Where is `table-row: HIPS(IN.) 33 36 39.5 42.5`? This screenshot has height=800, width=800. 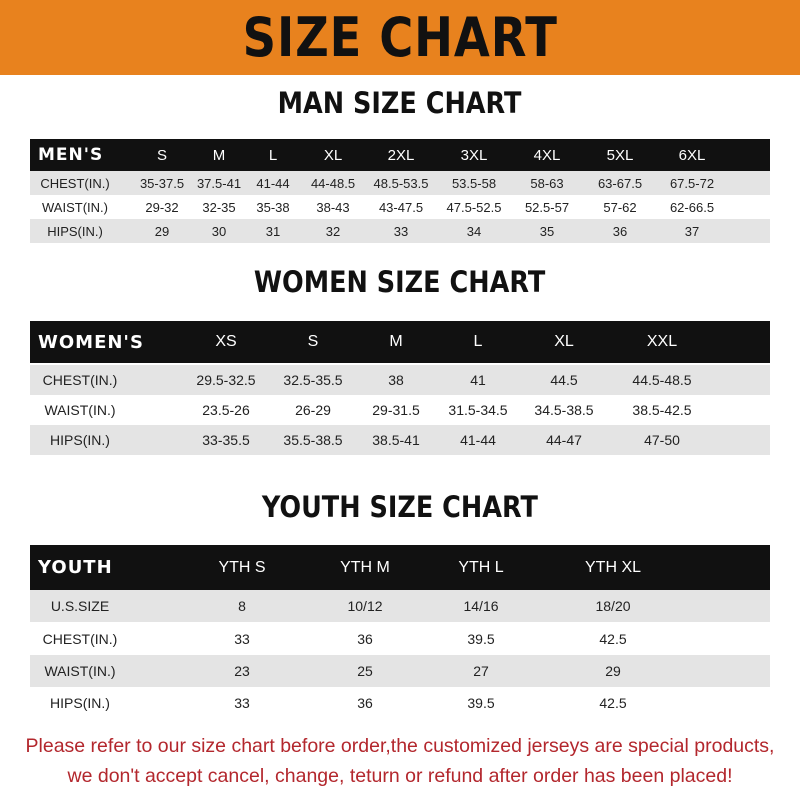 table-row: HIPS(IN.) 33 36 39.5 42.5 is located at coordinates (400, 702).